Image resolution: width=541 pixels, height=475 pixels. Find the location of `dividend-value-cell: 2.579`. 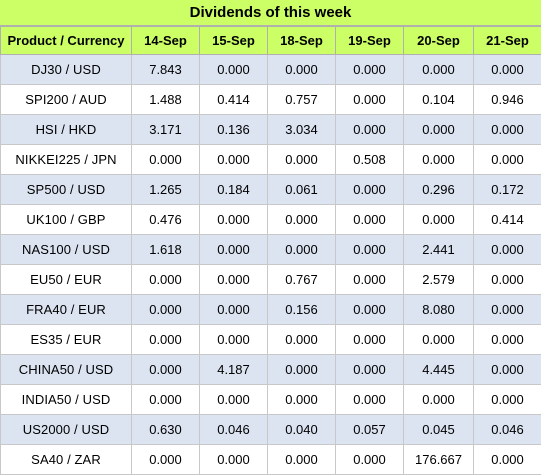

dividend-value-cell: 2.579 is located at coordinates (439, 280).